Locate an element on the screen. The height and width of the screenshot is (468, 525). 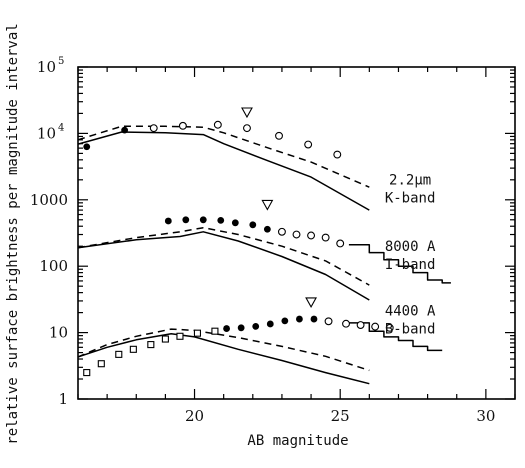
band-label-line: 4400 A is located at coordinates (410, 312).